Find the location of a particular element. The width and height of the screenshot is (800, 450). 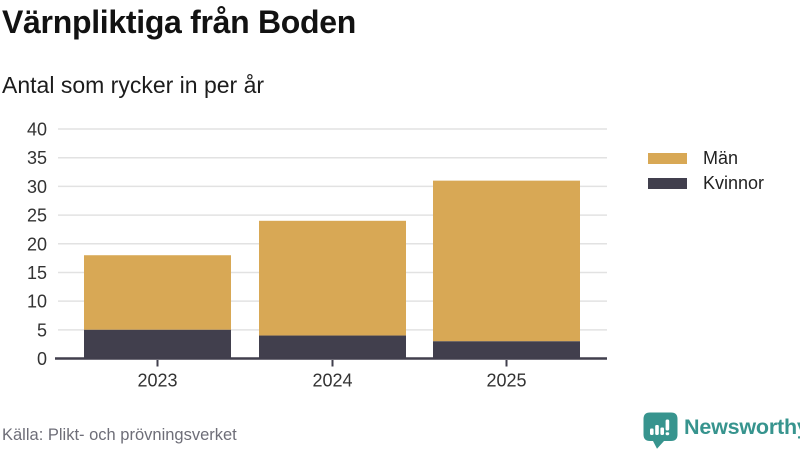

bar-kvinnor-2023 is located at coordinates (157, 344).